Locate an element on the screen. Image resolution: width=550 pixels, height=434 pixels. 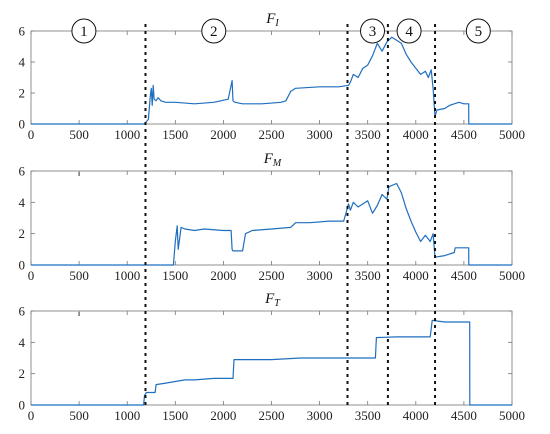
phase-label: 4 is located at coordinates (409, 32).